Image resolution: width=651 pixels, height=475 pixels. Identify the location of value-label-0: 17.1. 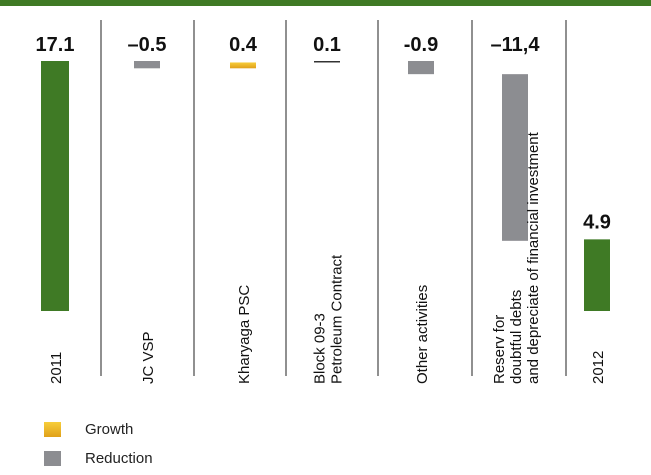
(55, 45).